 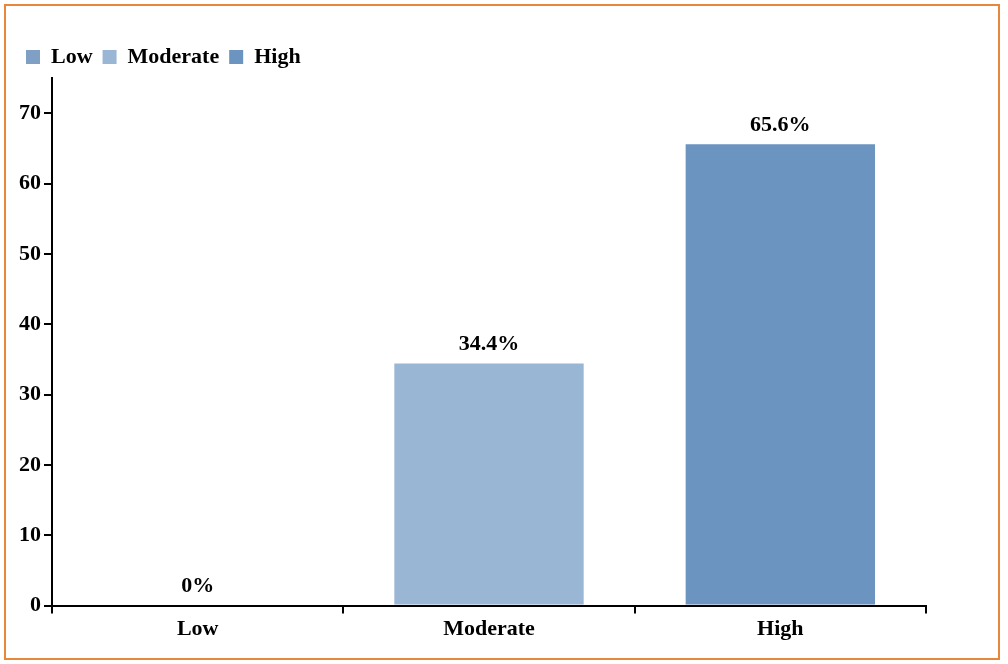 I want to click on x-tick-label: Low, so click(x=197, y=628).